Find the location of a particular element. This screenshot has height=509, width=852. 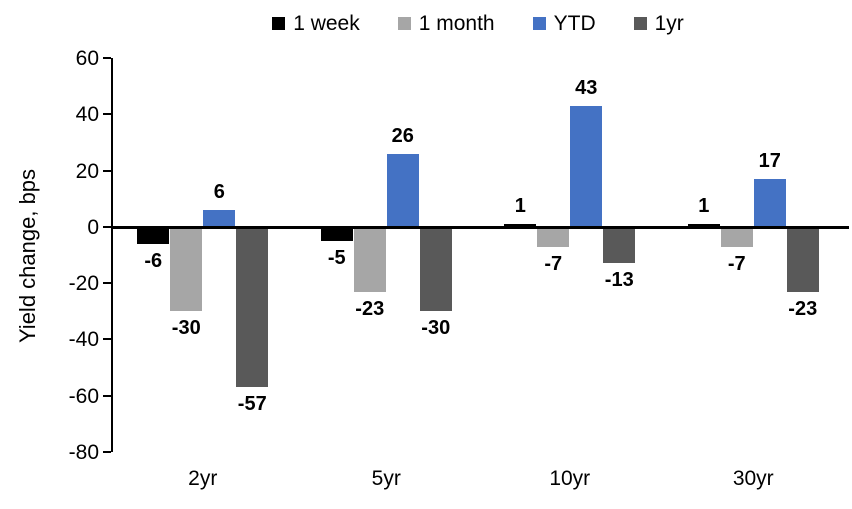

bar-1yr-5yr is located at coordinates (435, 269).